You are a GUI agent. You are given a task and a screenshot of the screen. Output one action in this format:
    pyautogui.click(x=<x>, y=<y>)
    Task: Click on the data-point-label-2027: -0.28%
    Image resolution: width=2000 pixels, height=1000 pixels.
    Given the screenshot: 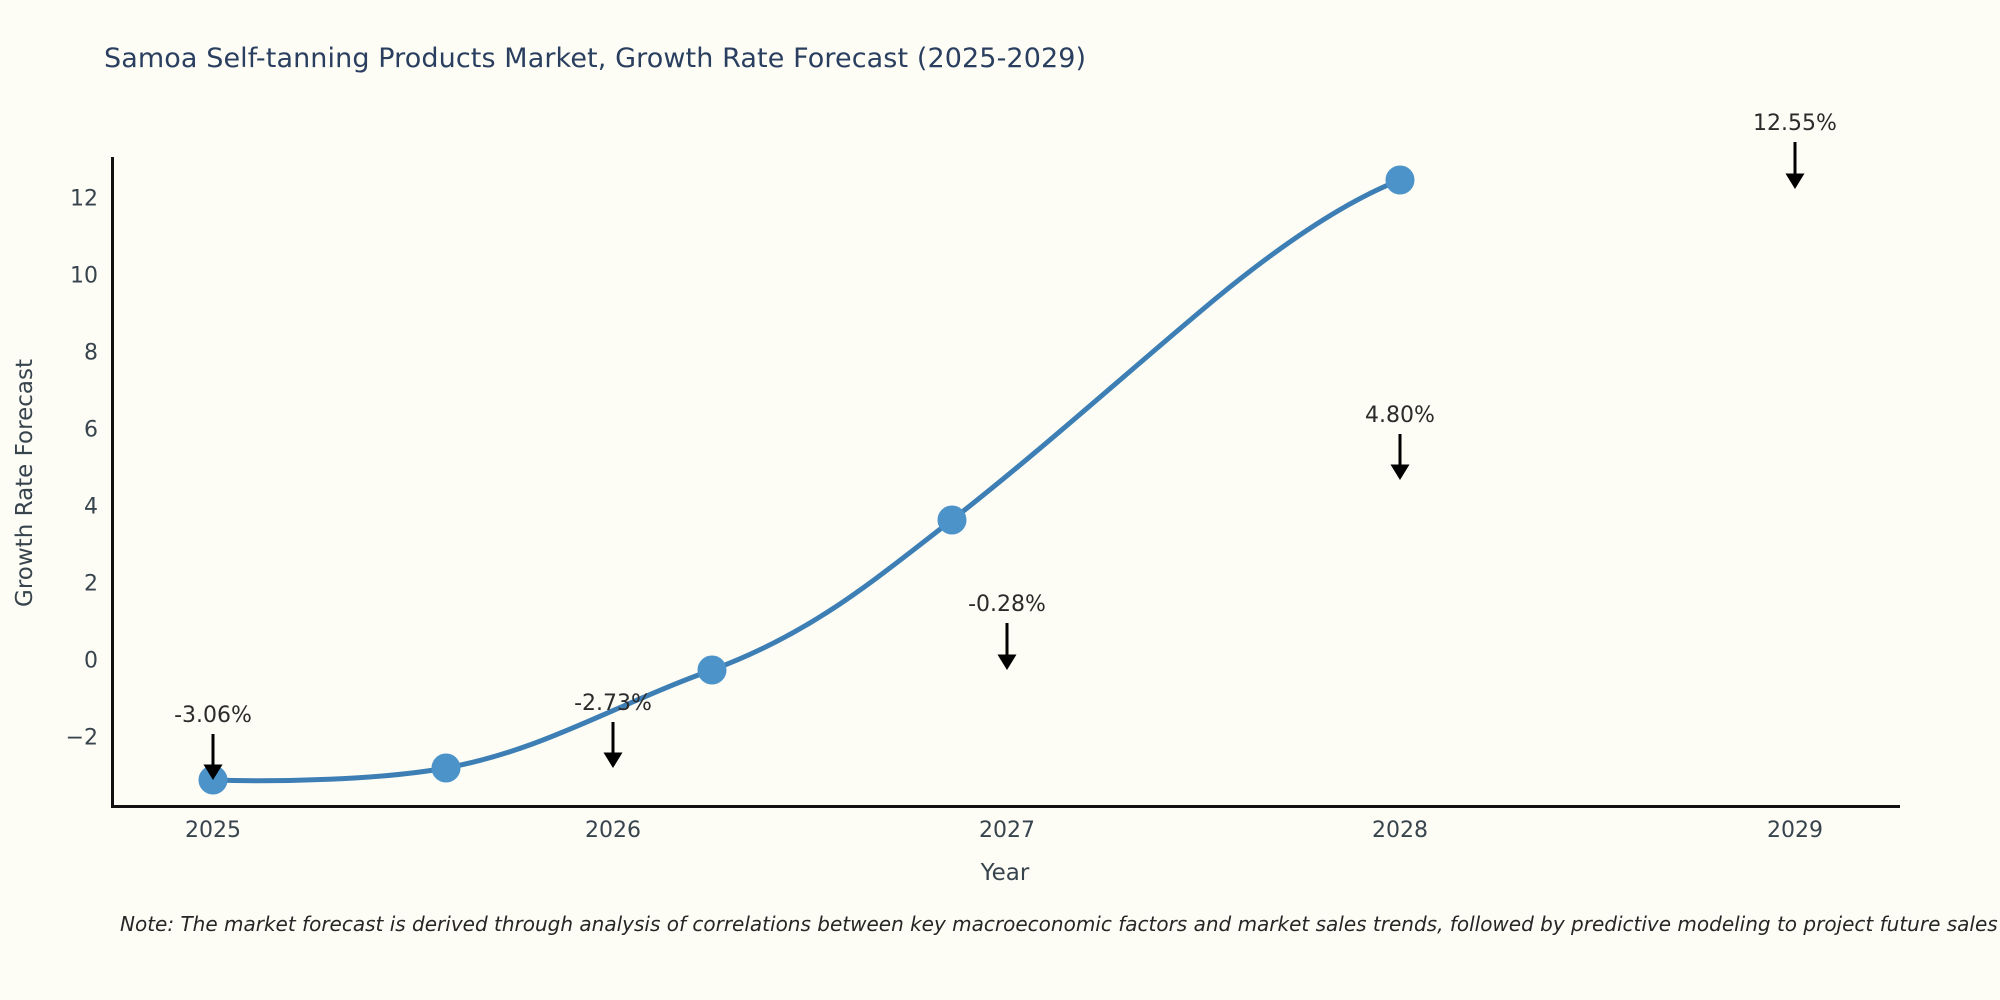 What is the action you would take?
    pyautogui.click(x=1007, y=604)
    